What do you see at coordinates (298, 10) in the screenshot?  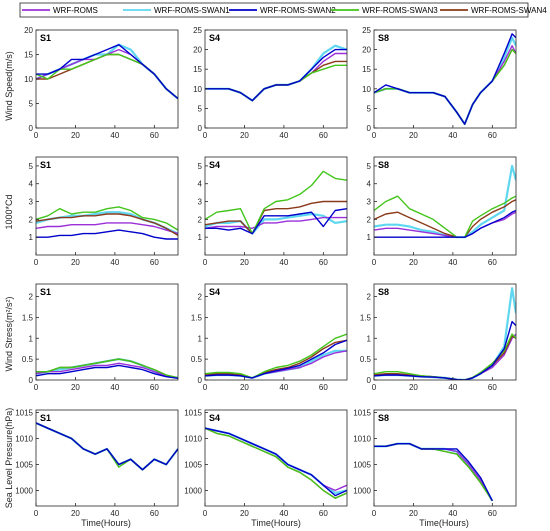 I see `legend-label: WRF-ROMS-SWAN2` at bounding box center [298, 10].